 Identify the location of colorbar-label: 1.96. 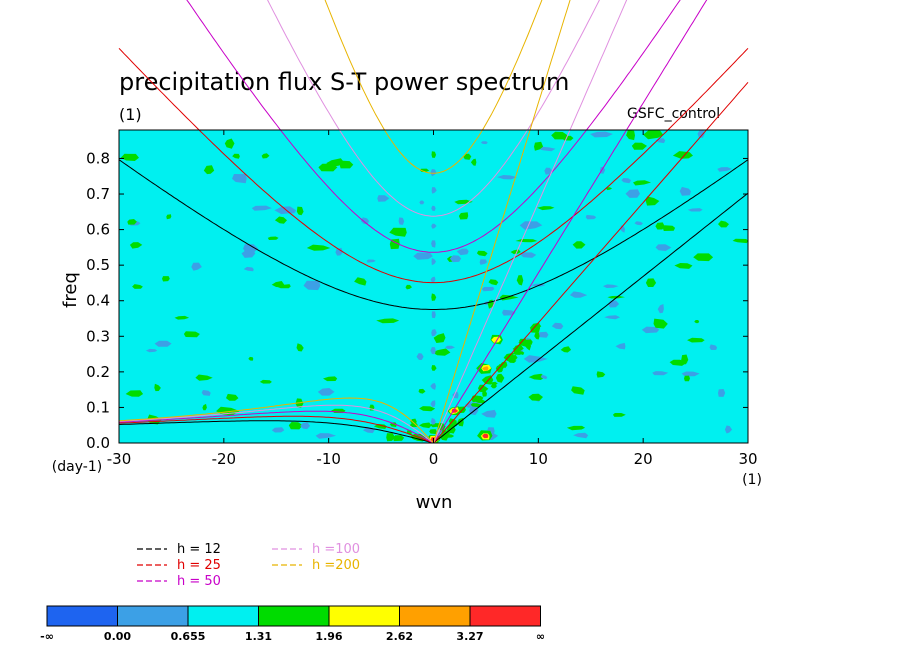
(328, 636).